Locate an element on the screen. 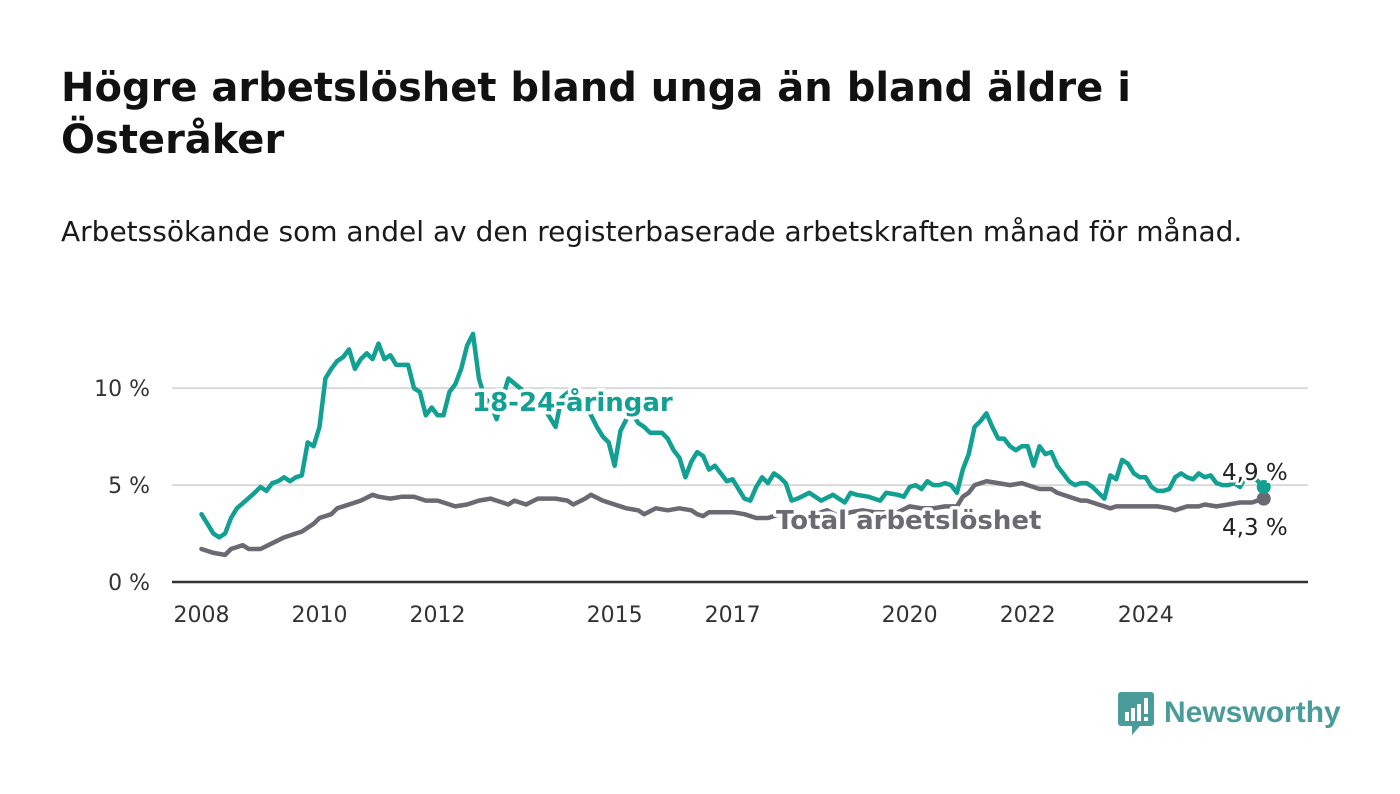 This screenshot has width=1400, height=794. y-tick-label: 0 % is located at coordinates (129, 583).